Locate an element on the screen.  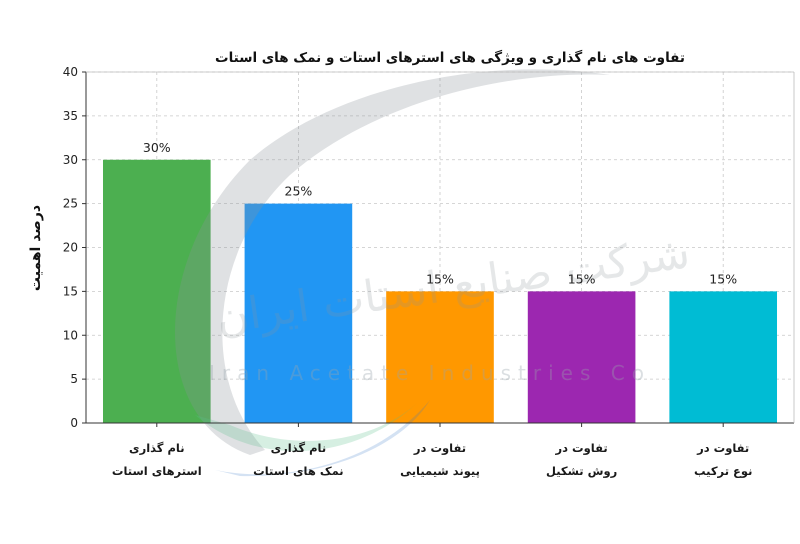
y-tick-label: 5 is located at coordinates (74, 379).